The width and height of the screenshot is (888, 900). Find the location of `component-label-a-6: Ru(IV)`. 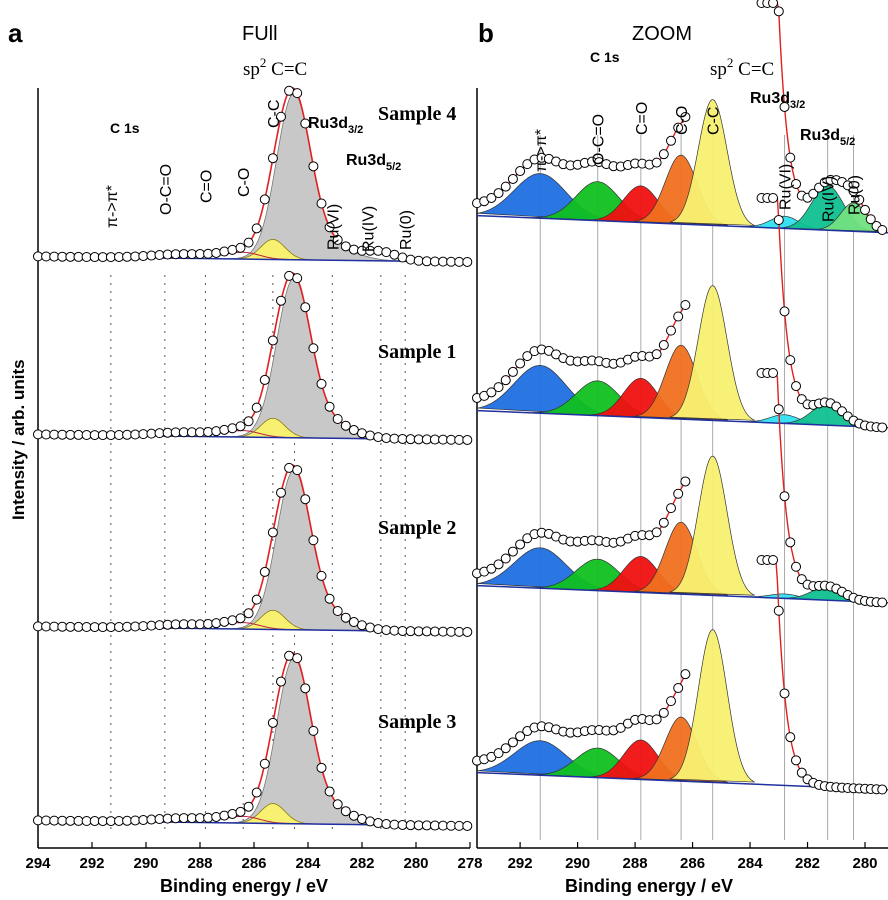

component-label-a-6: Ru(IV) is located at coordinates (368, 229).